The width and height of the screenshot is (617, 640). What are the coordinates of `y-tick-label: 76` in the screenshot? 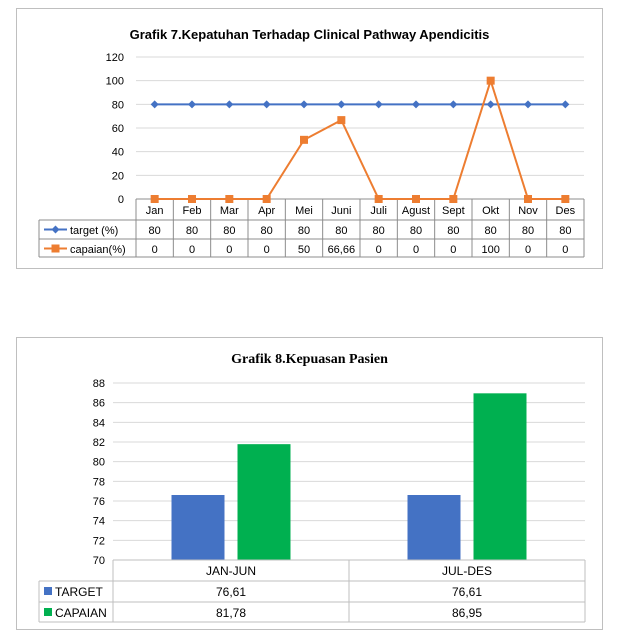 It's located at (99, 502).